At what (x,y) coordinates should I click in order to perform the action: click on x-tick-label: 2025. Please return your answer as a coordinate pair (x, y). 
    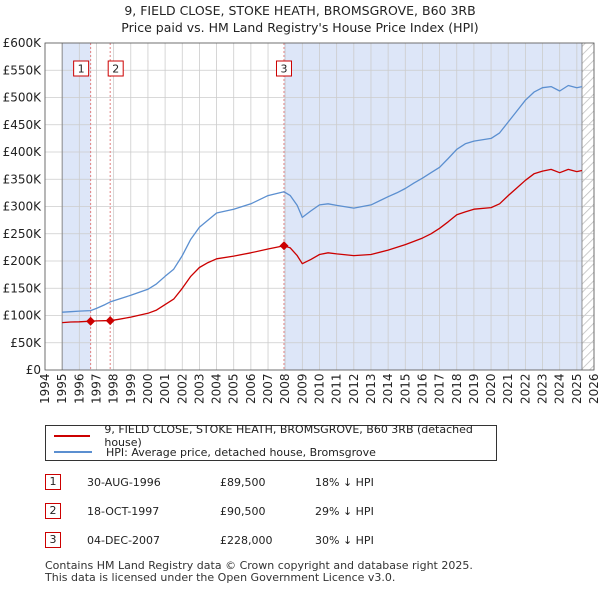
    Looking at the image, I should click on (577, 388).